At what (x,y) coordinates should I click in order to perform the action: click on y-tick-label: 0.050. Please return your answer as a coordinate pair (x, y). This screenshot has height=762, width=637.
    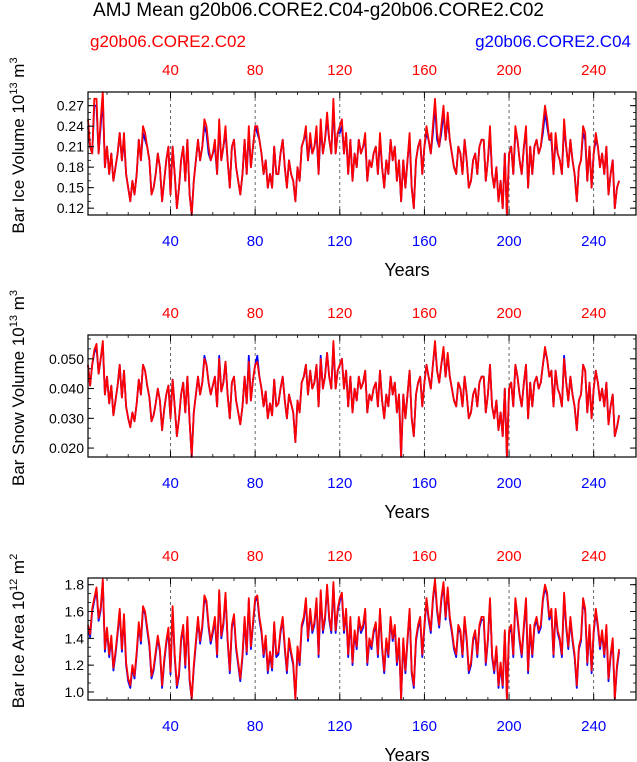
    Looking at the image, I should click on (66, 359).